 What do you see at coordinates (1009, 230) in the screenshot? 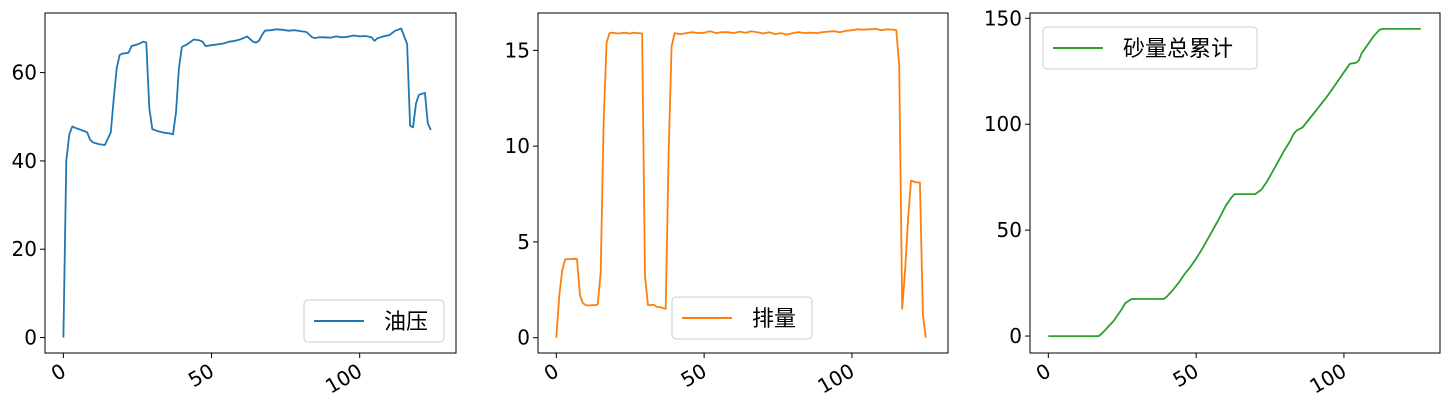
I see `y-tick-label: 50` at bounding box center [1009, 230].